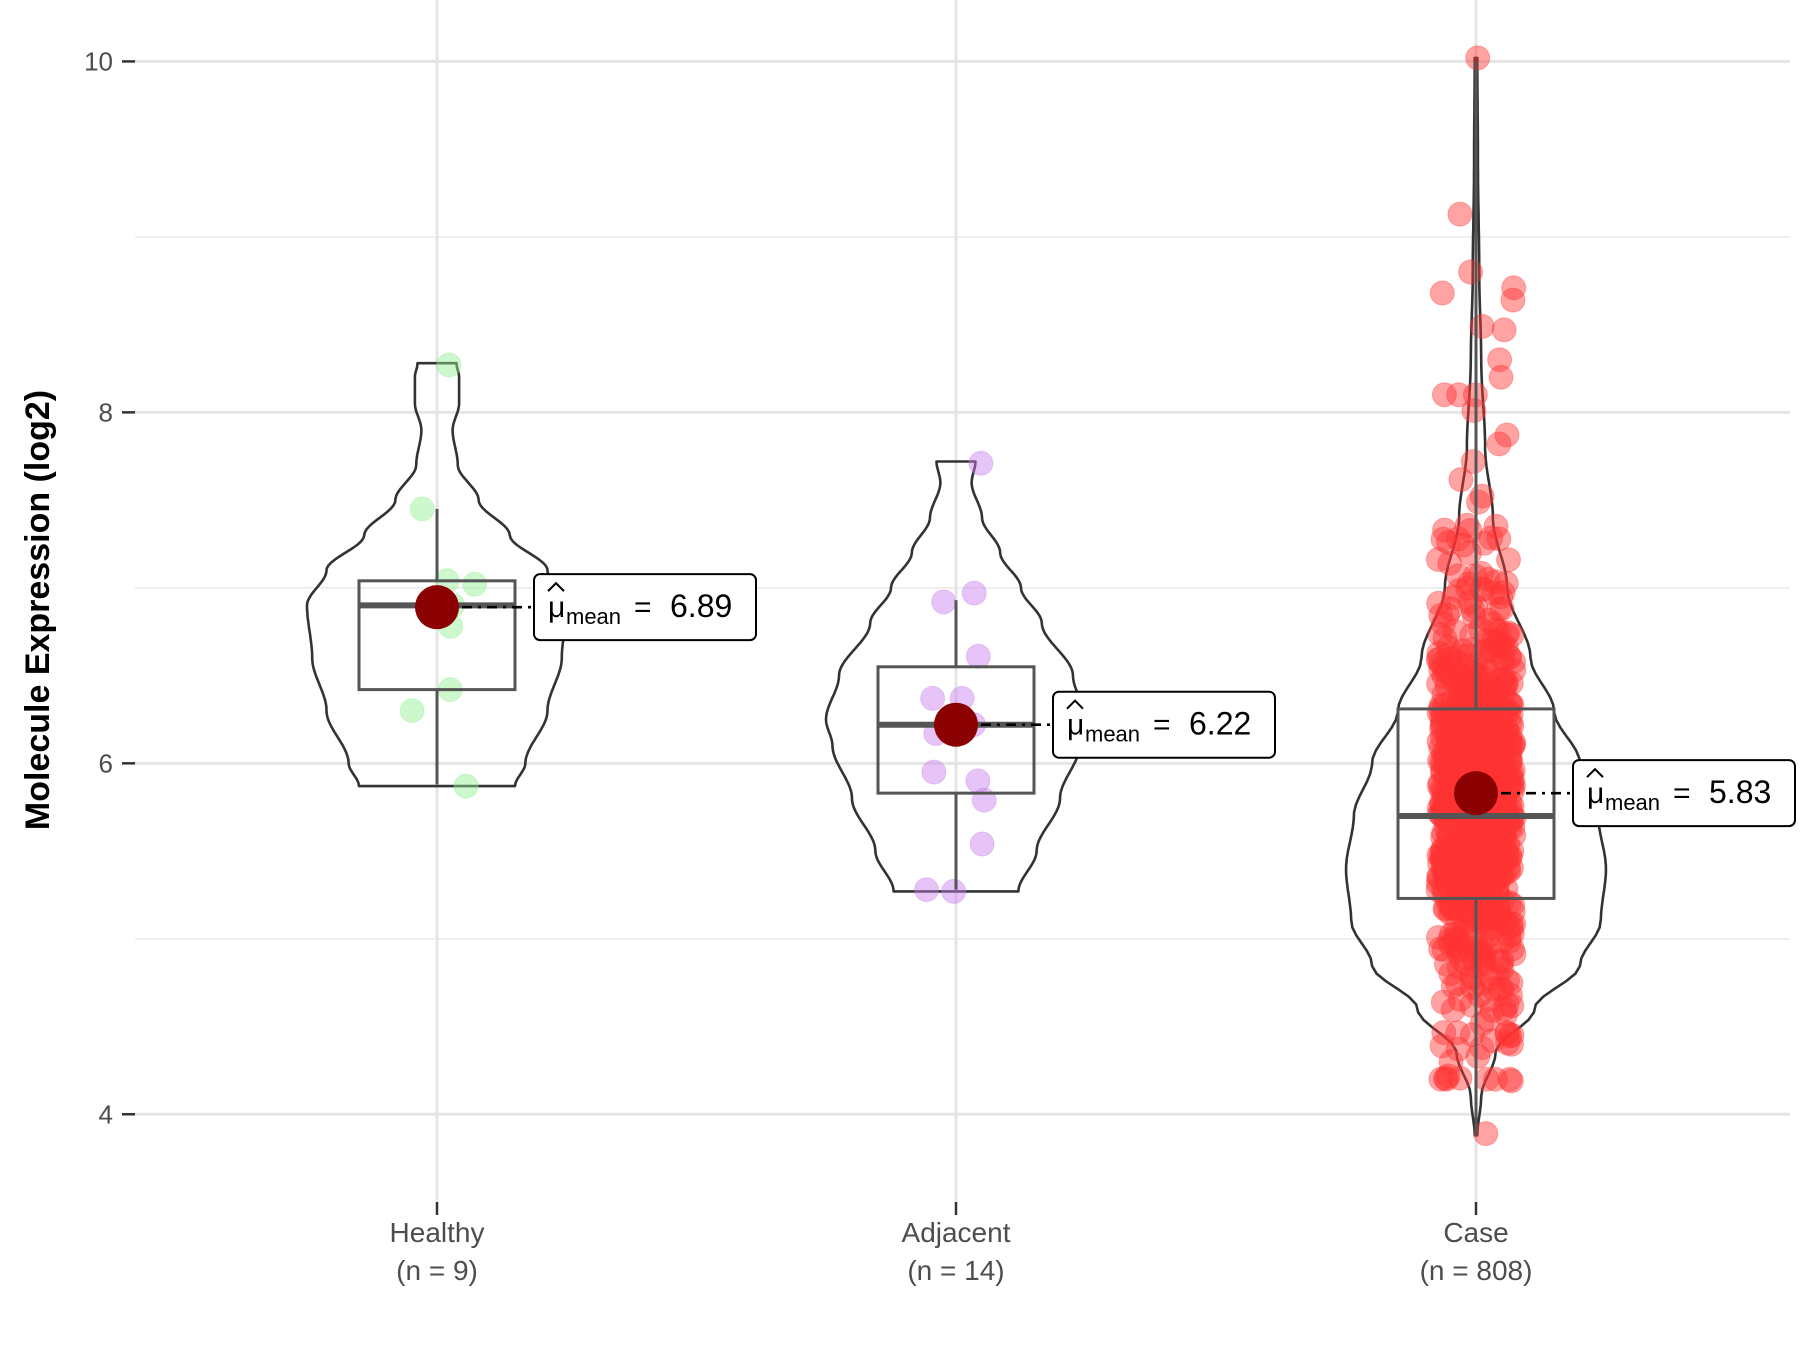  I want to click on y-axis: 4 6 8 10, so click(109, 587).